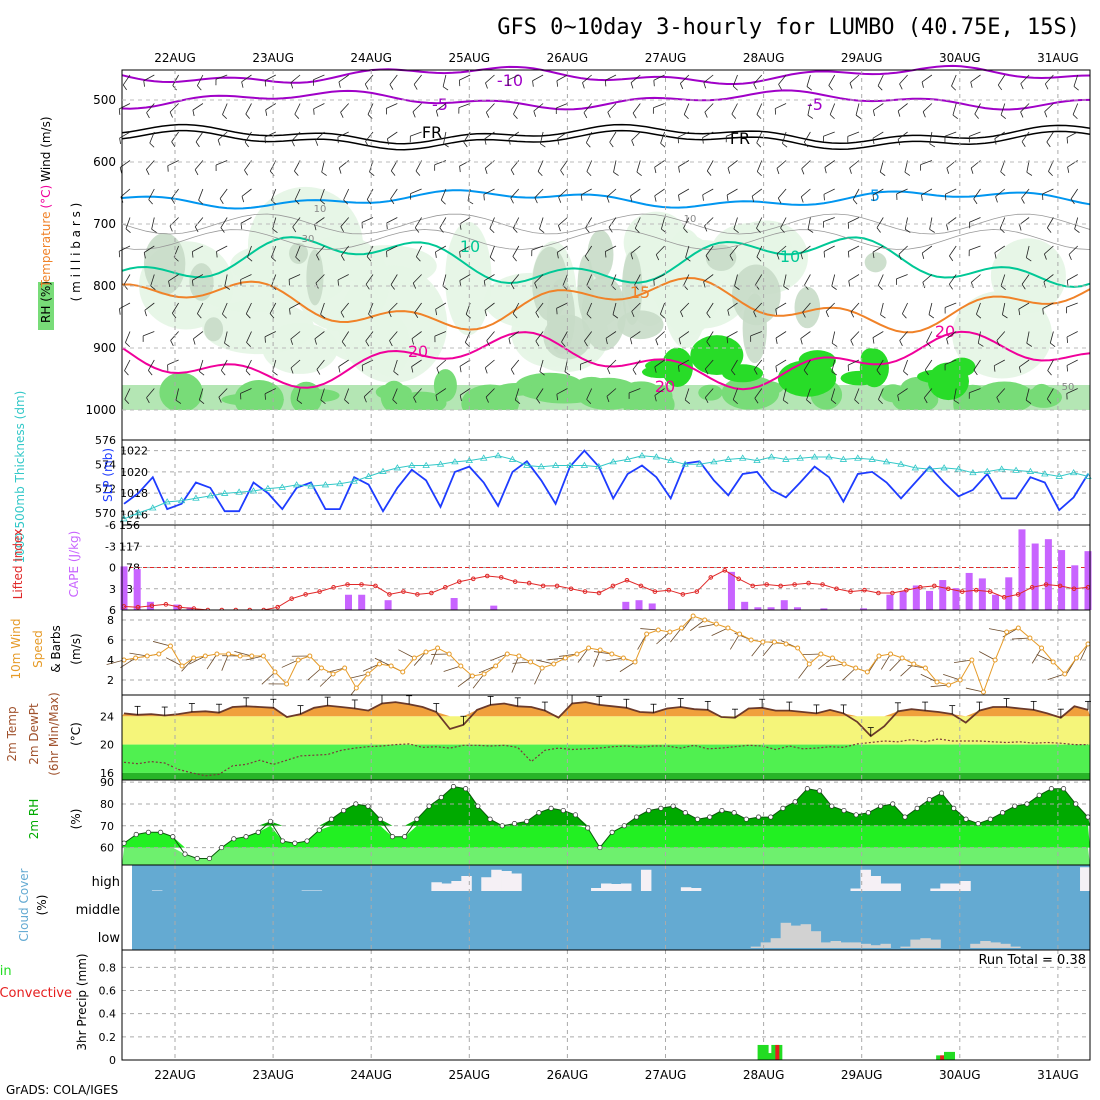  Describe the element at coordinates (38, 649) in the screenshot. I see `wind-axis-label-2: Speed` at that location.